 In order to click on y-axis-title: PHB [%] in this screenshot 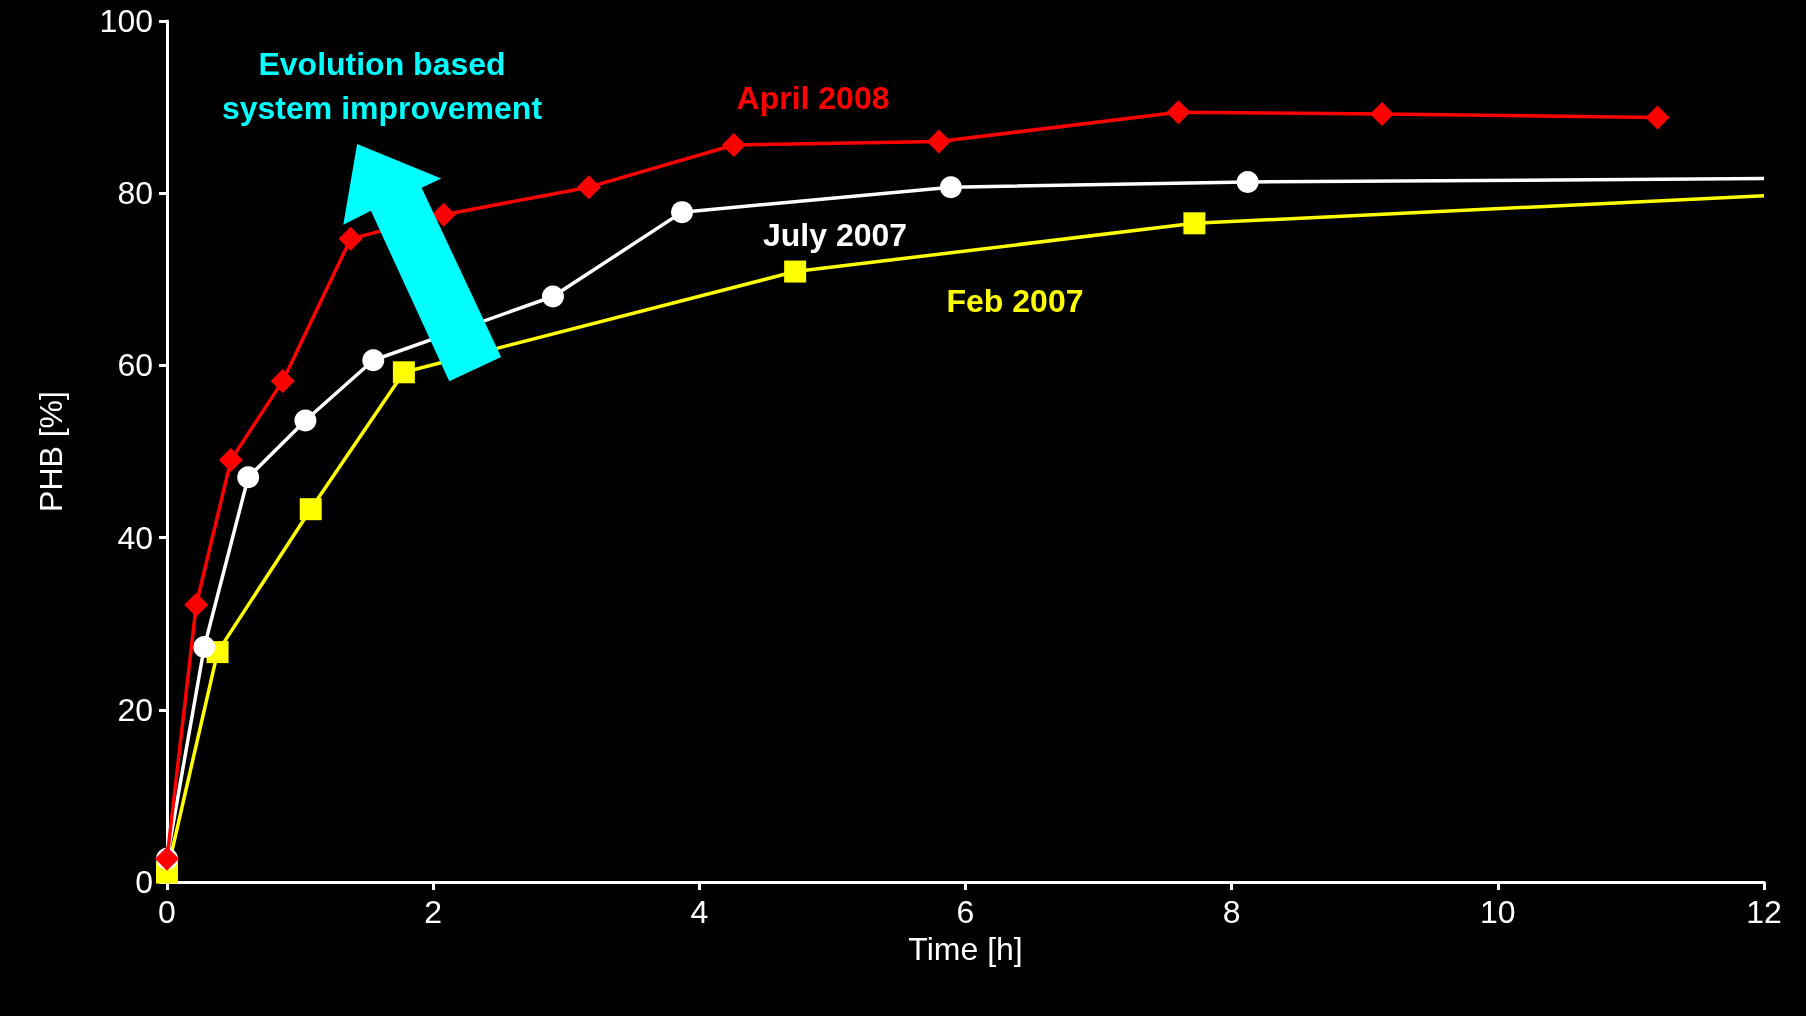, I will do `click(51, 451)`.